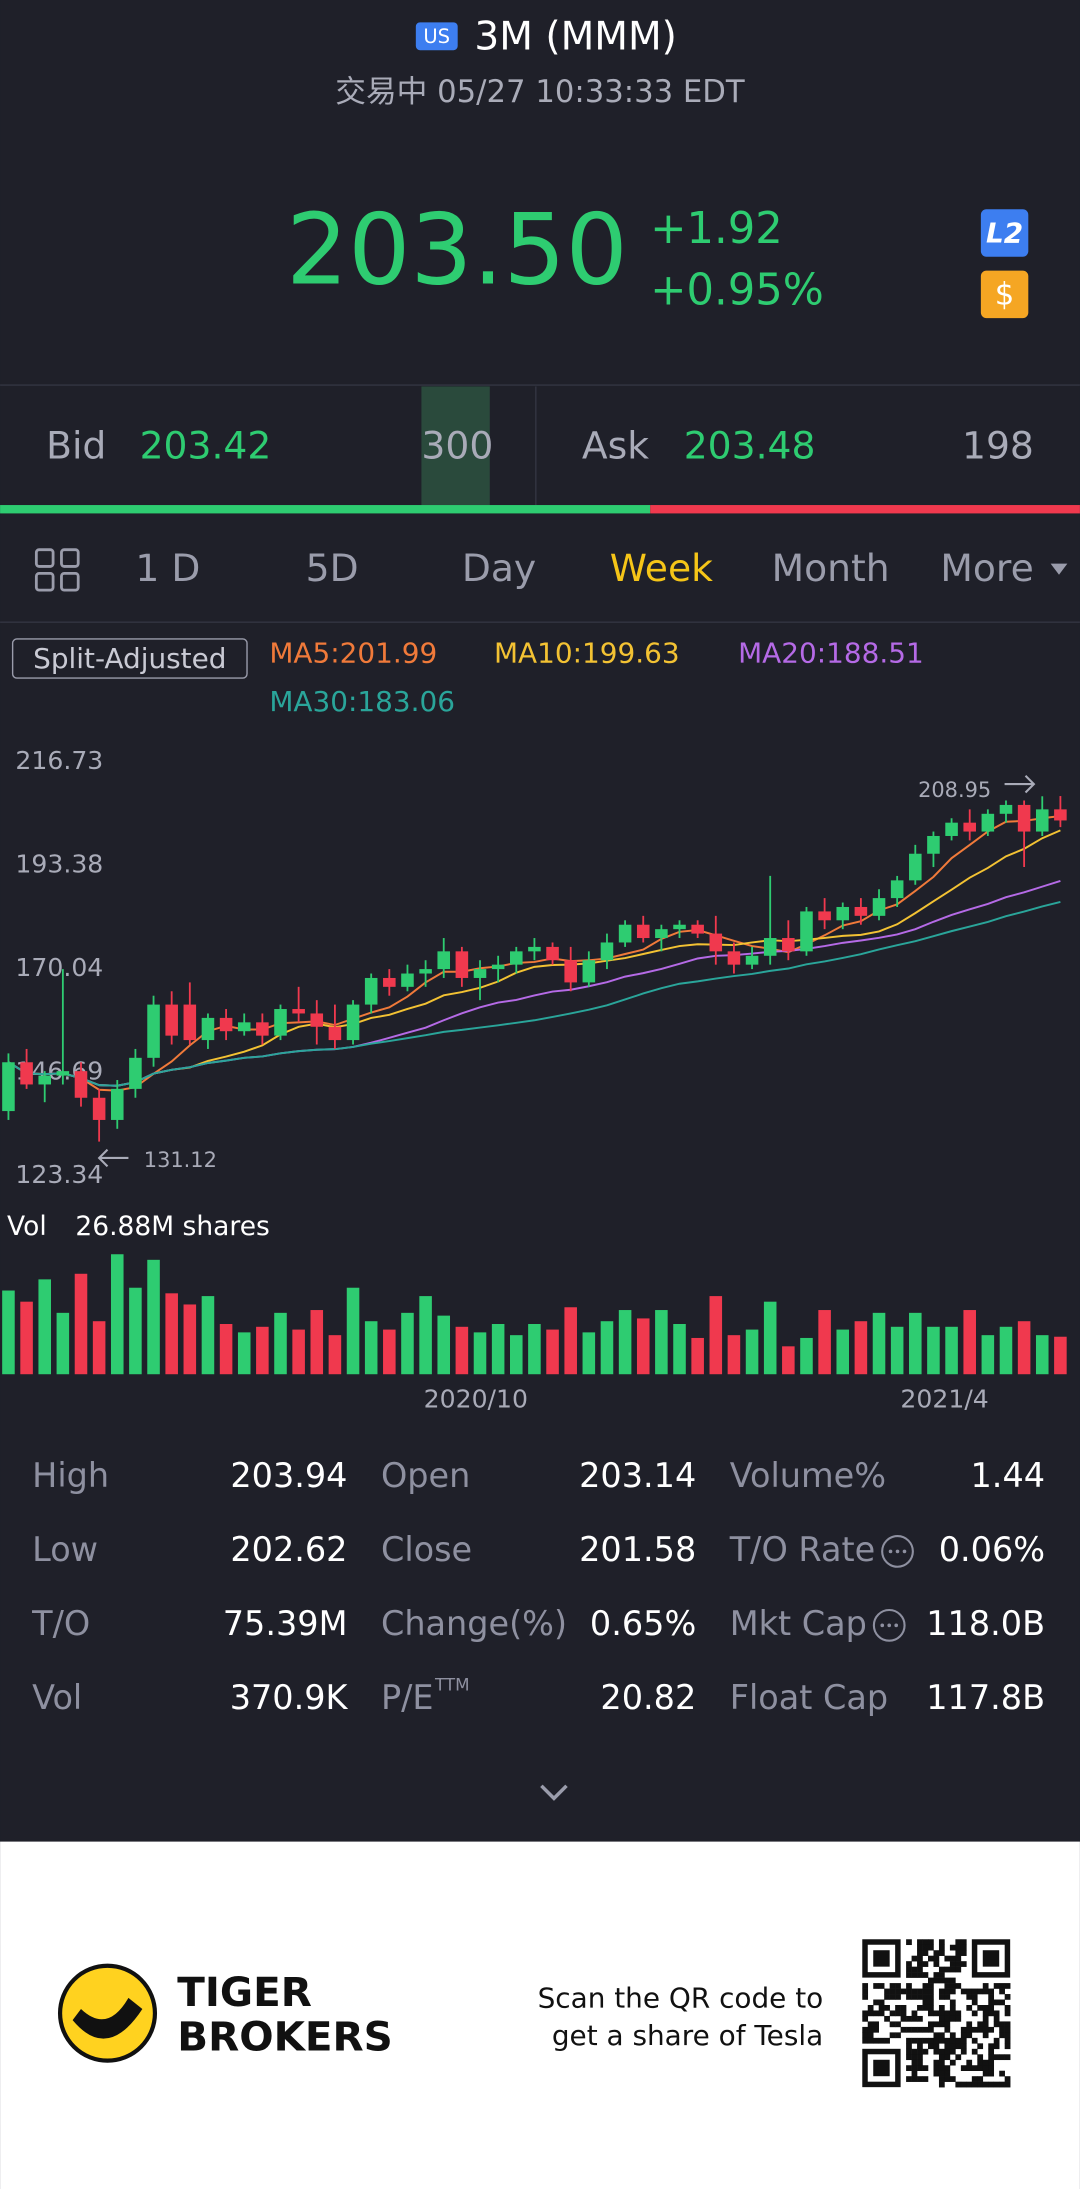  What do you see at coordinates (474, 1623) in the screenshot?
I see `stat-label: Change(%)` at bounding box center [474, 1623].